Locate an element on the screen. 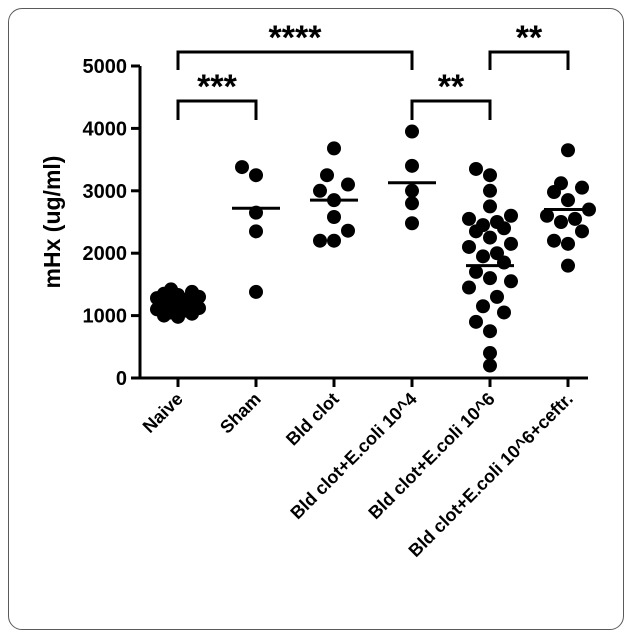 This screenshot has width=634, height=630. x-tick-label: Bld clot+E.coli 10^4 is located at coordinates (353, 456).